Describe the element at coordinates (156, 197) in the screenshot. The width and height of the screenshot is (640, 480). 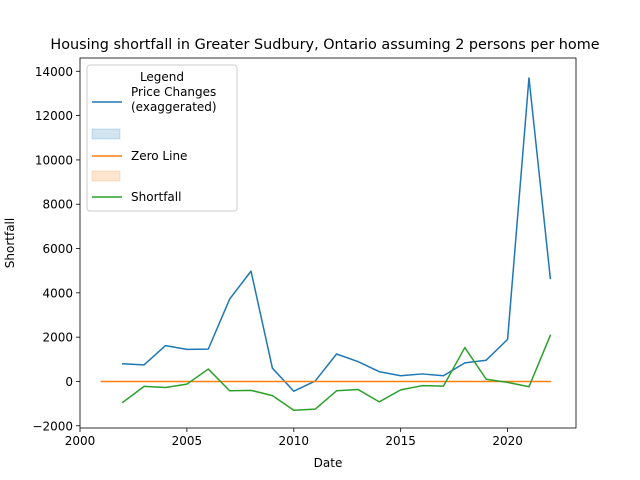
I see `legend-label: Shortfall` at that location.